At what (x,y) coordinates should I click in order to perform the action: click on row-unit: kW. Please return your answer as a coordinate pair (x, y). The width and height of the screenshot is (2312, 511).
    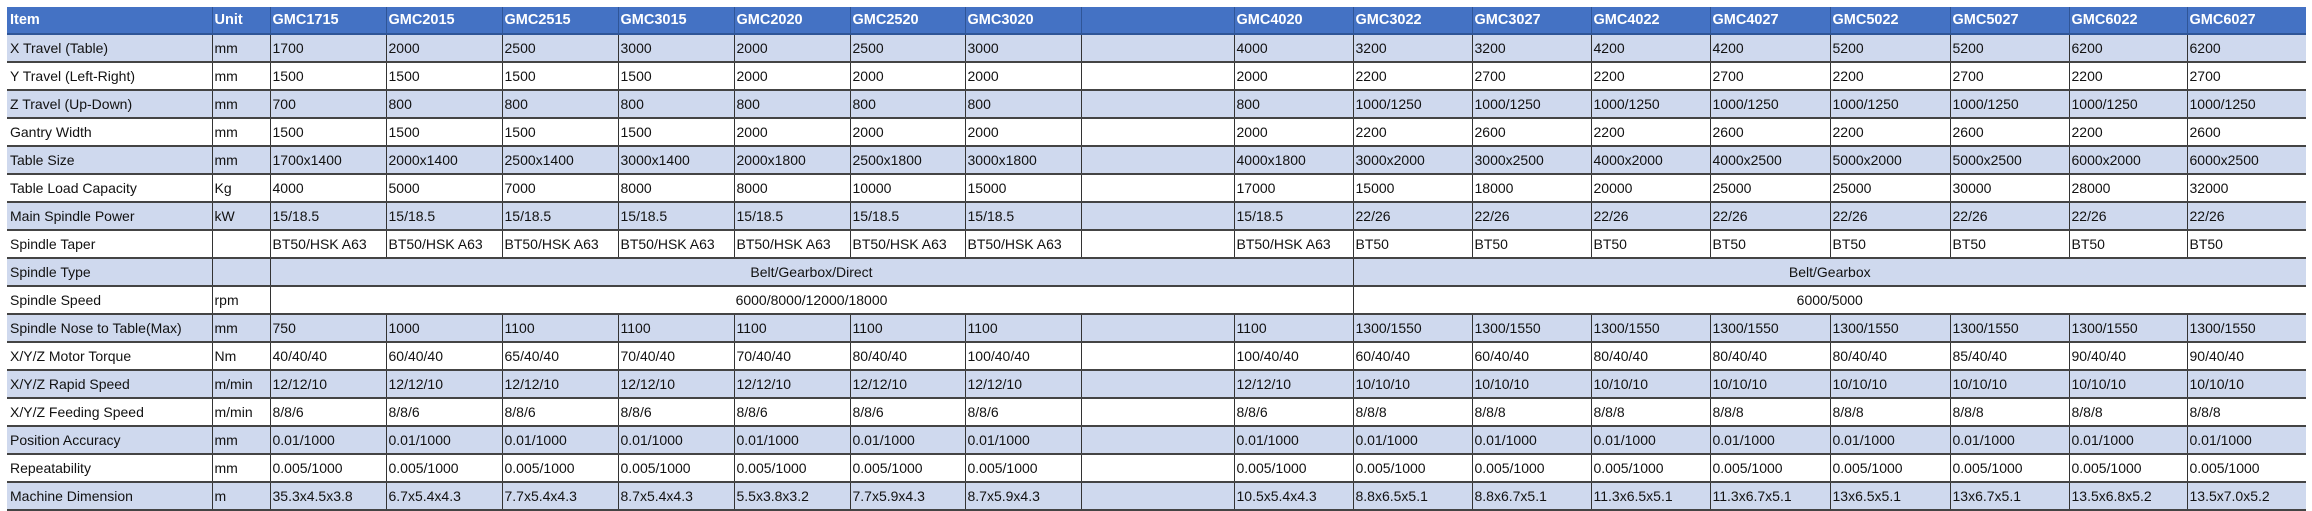
    Looking at the image, I should click on (240, 216).